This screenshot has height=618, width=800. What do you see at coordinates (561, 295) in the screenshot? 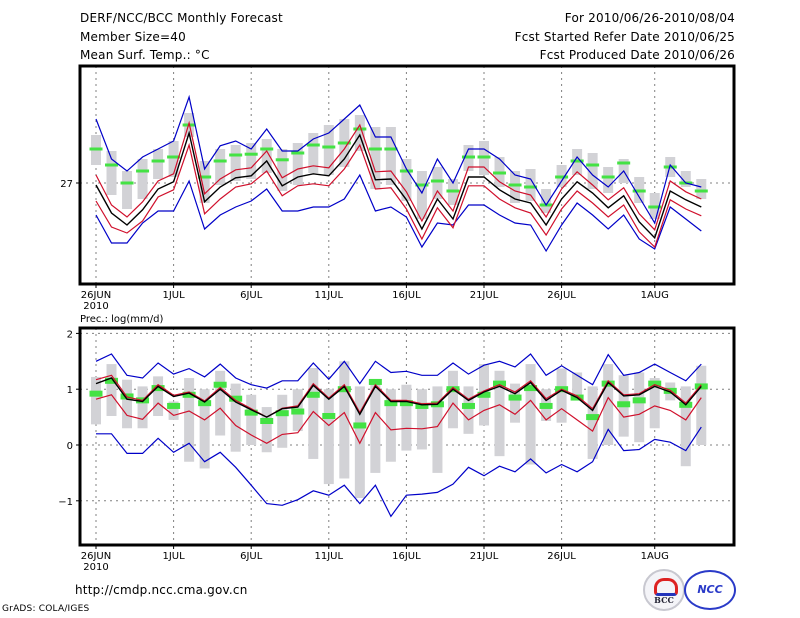
I see `temp-x-tick-label: 26JUL` at bounding box center [561, 295].